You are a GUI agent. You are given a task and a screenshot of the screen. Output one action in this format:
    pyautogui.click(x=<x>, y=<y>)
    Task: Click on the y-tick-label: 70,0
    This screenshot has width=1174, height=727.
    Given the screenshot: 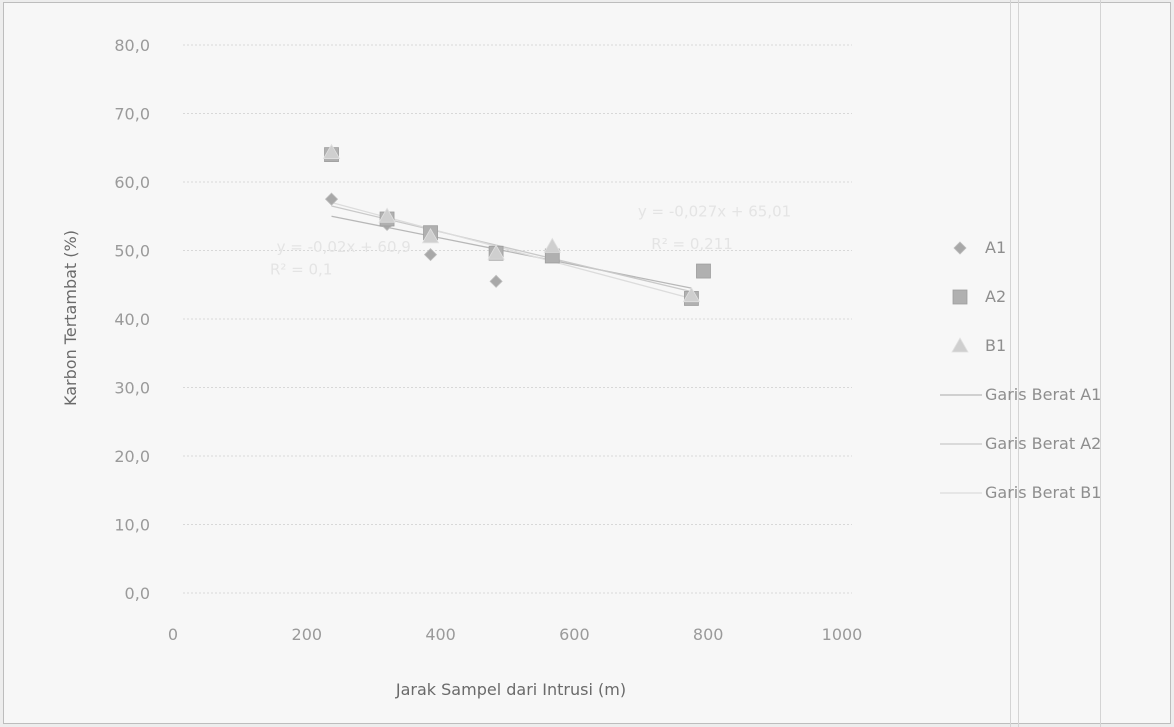 What is the action you would take?
    pyautogui.click(x=132, y=114)
    